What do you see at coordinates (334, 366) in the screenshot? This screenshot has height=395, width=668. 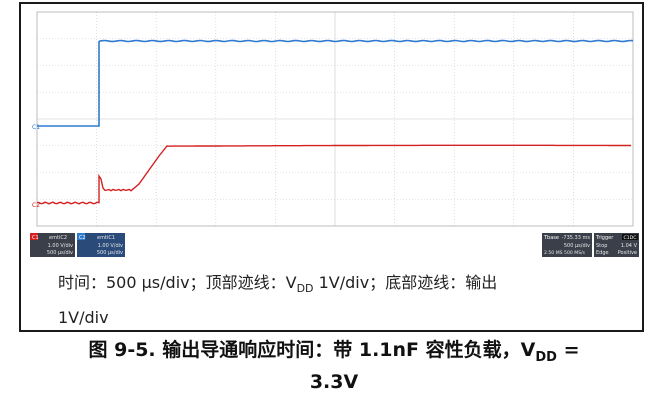 I see `figure-title: 图 9-5. 输出导通响应时间：带 1.1nF 容性负载，VDD = 3.3V` at bounding box center [334, 366].